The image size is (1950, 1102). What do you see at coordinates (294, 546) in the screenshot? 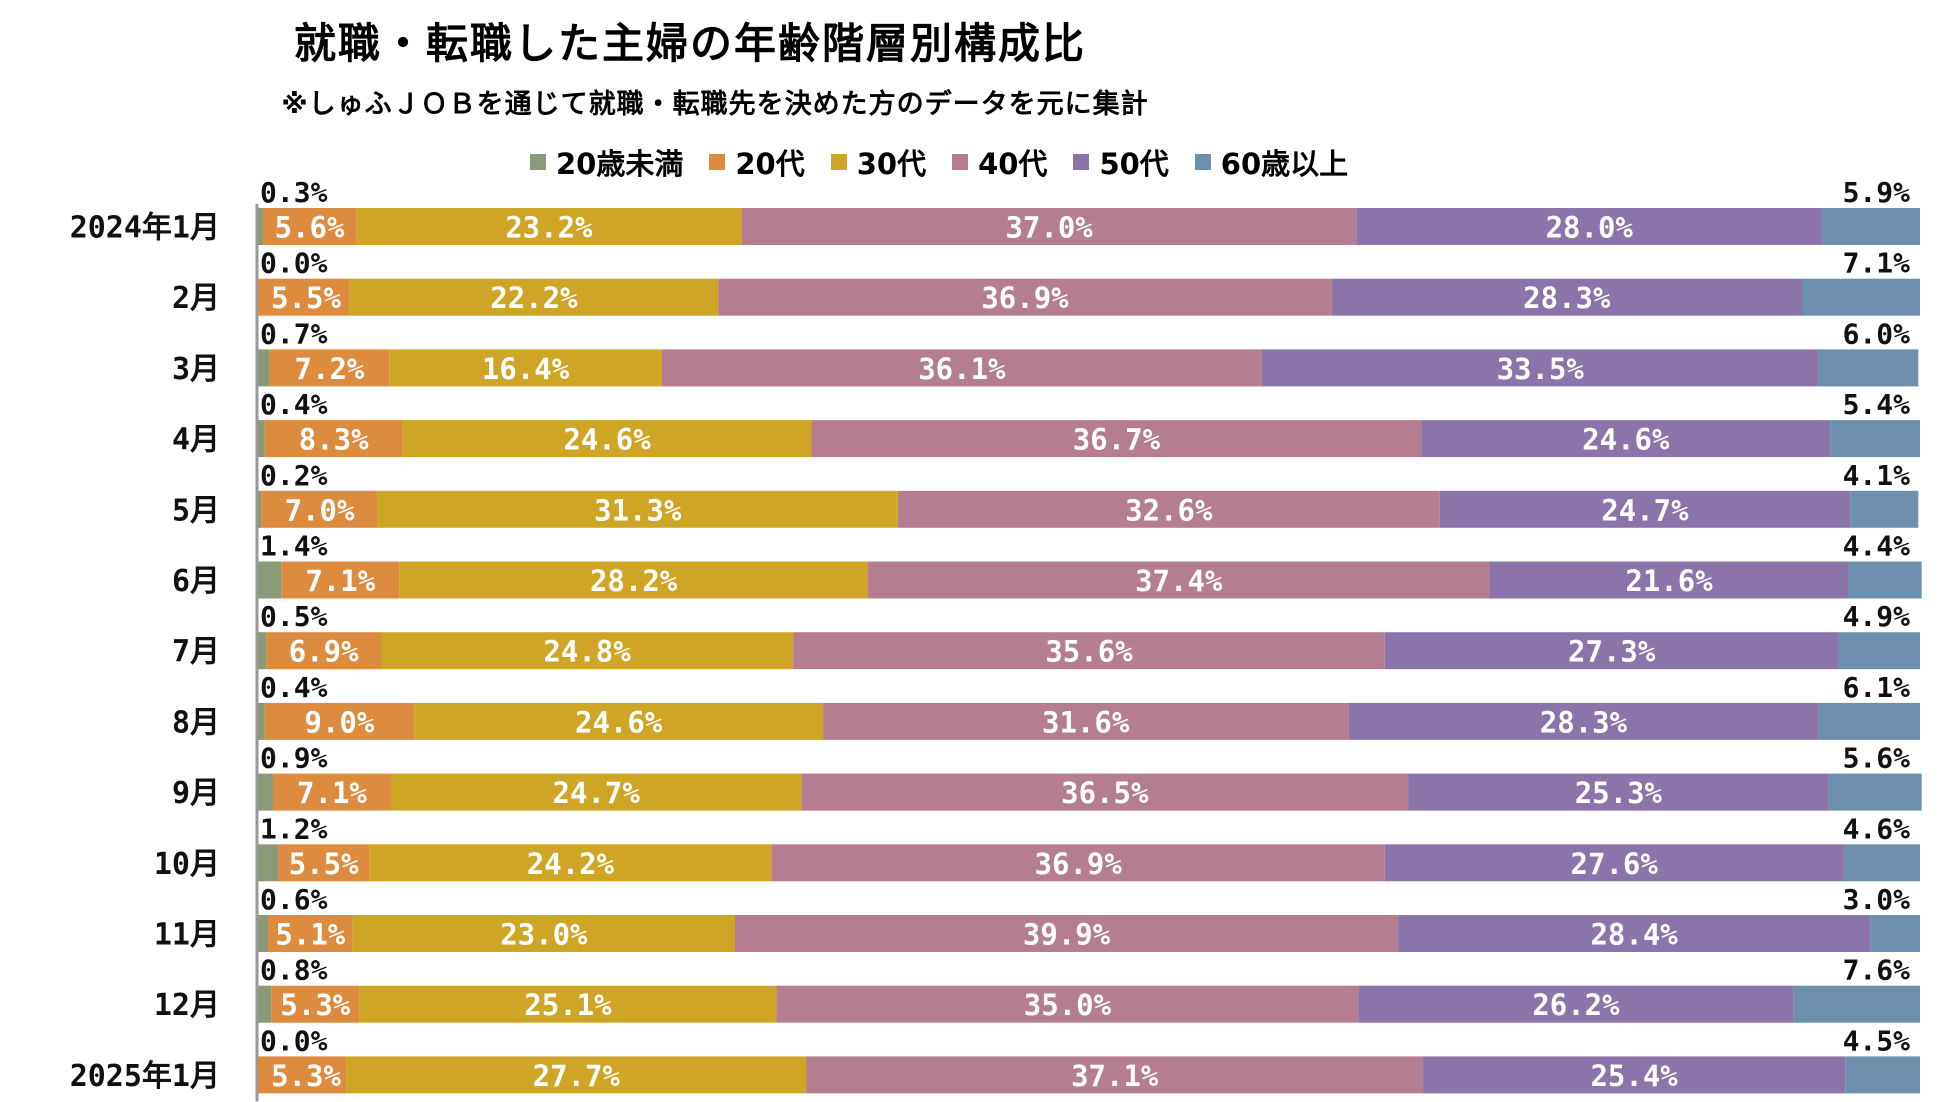
I see `data-label: 1.4%` at bounding box center [294, 546].